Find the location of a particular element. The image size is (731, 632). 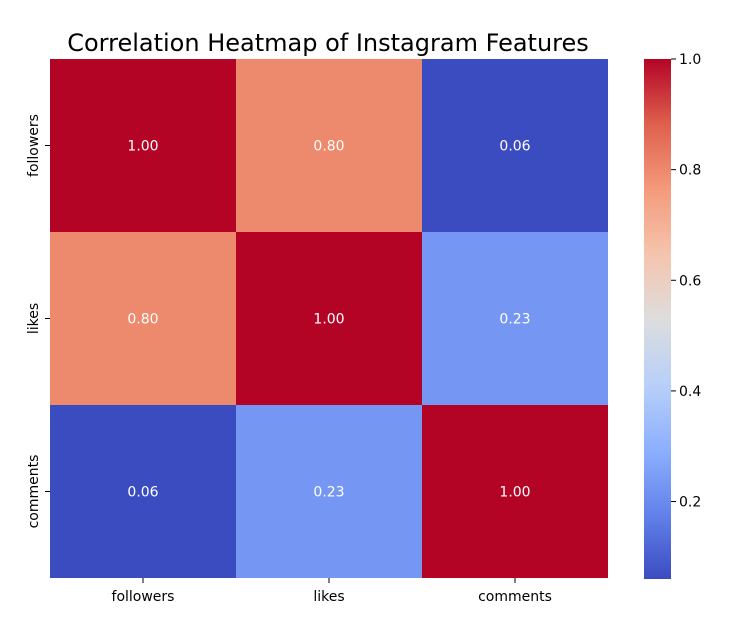

x-tick-label-likes: likes is located at coordinates (328, 597).